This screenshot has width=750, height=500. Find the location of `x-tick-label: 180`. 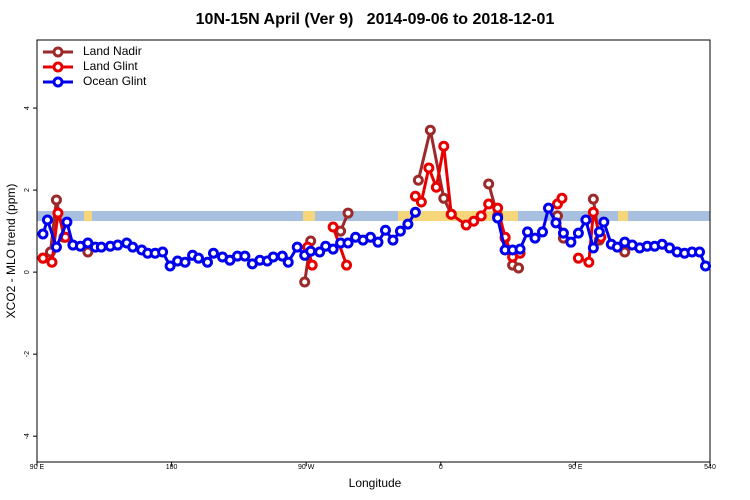

x-tick-label: 180 is located at coordinates (172, 467).